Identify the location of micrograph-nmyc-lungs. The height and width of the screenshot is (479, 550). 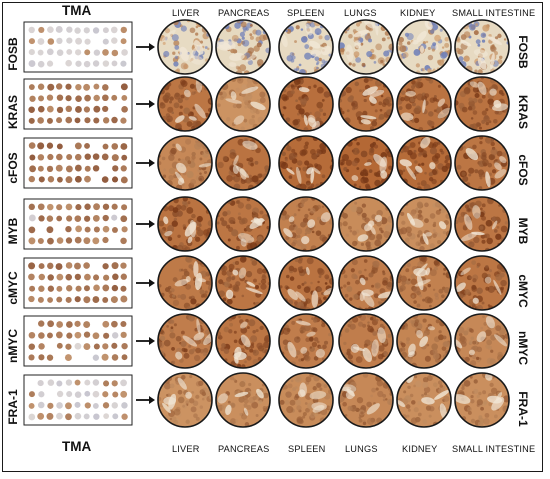
(366, 341).